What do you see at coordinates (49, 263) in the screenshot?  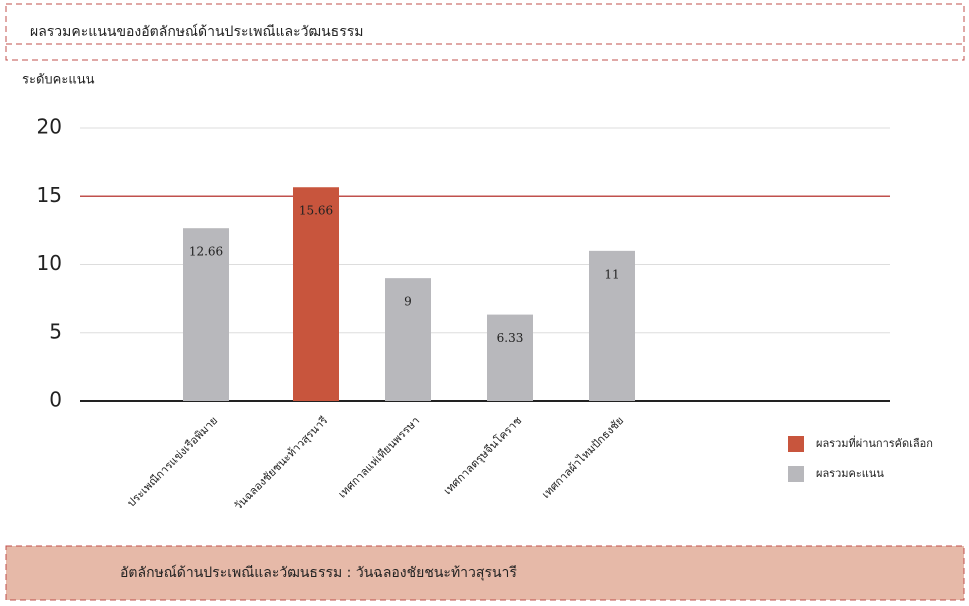 I see `y-tick-label: 10` at bounding box center [49, 263].